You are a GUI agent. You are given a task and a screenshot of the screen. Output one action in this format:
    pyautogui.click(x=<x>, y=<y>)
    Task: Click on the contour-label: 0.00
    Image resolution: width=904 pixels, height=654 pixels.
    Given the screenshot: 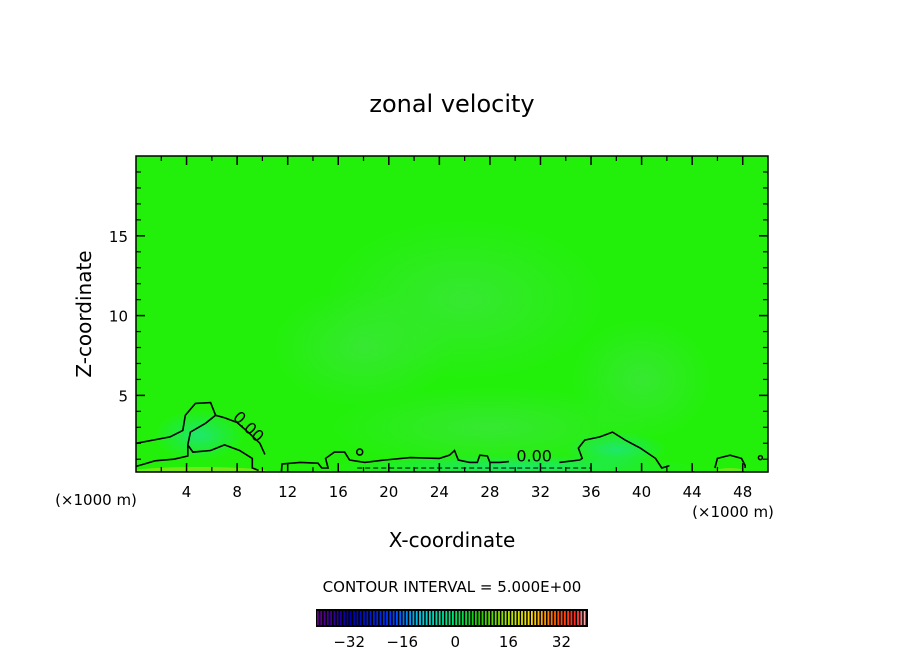 What is the action you would take?
    pyautogui.click(x=534, y=456)
    